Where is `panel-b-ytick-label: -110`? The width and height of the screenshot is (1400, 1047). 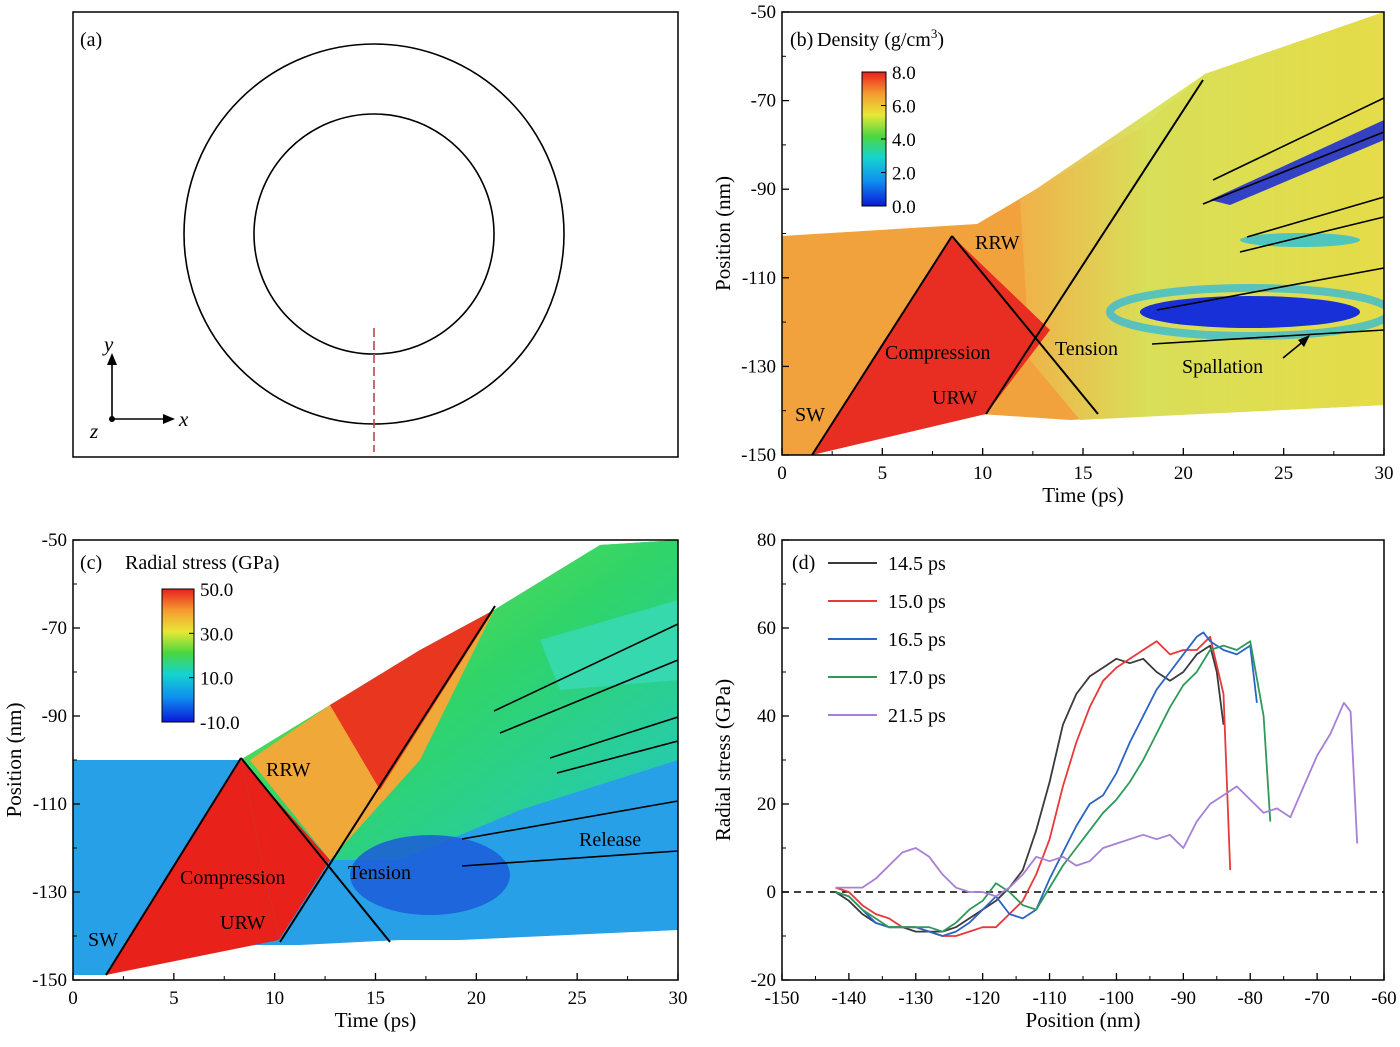
panel-b-ytick-label: -110 is located at coordinates (759, 278).